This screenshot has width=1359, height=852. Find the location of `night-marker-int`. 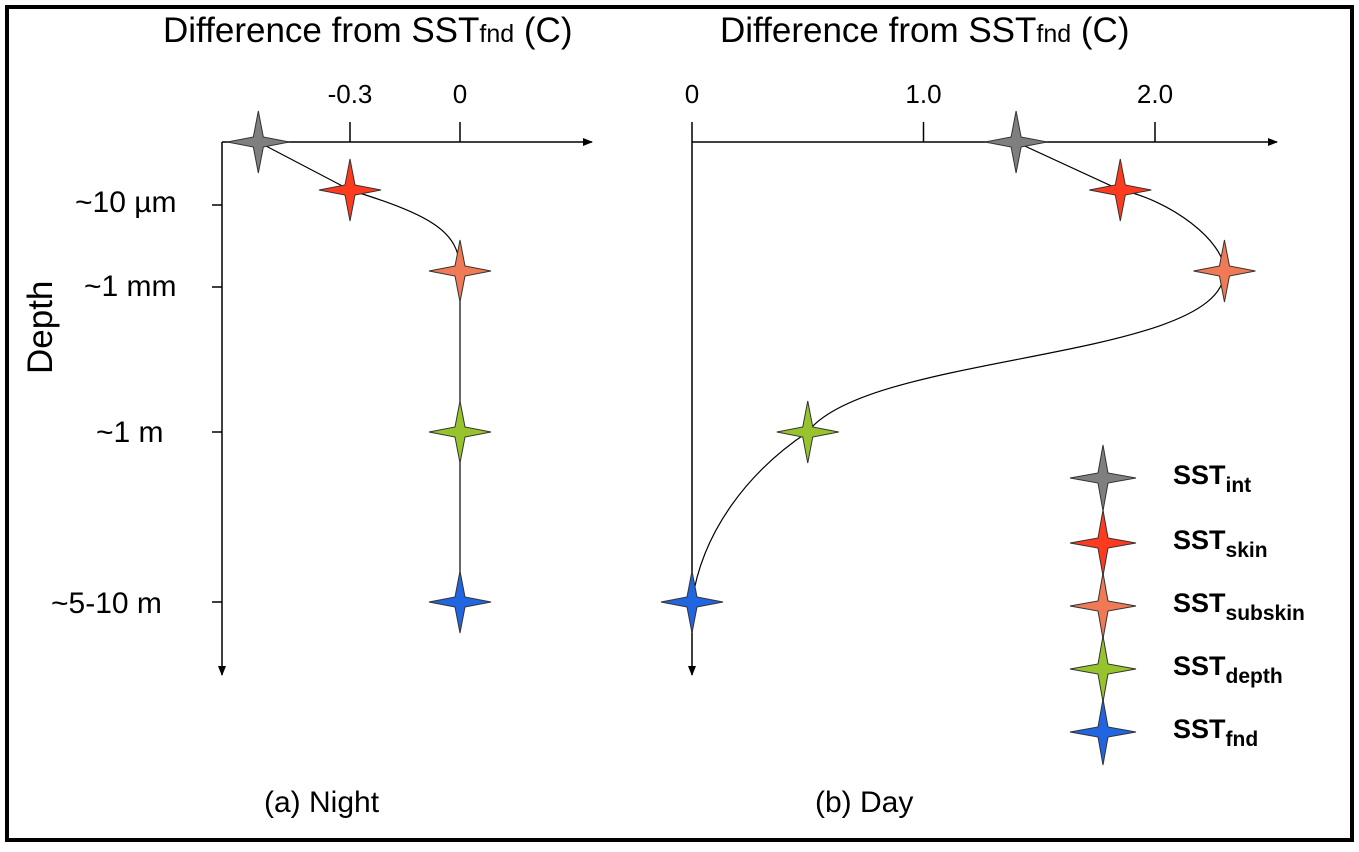

night-marker-int is located at coordinates (258, 142).